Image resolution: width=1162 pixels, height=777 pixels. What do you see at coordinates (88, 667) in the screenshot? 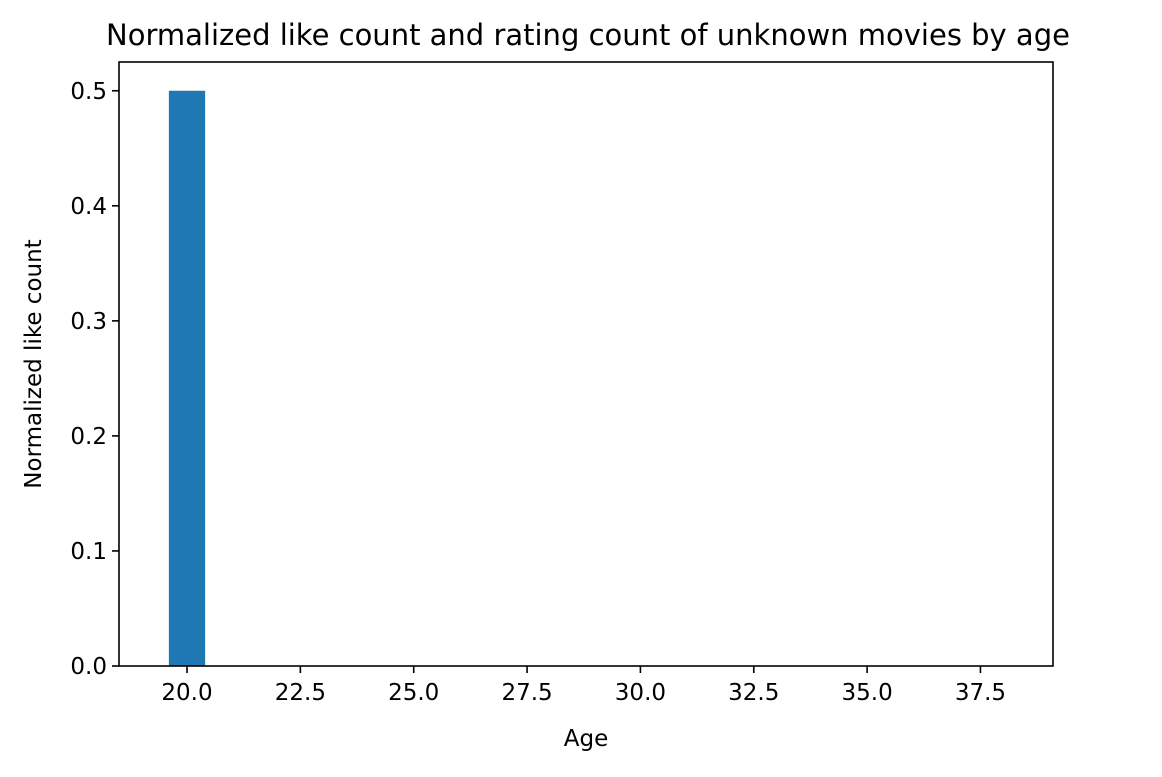
I see `y-tick-label: 0.0` at bounding box center [88, 667].